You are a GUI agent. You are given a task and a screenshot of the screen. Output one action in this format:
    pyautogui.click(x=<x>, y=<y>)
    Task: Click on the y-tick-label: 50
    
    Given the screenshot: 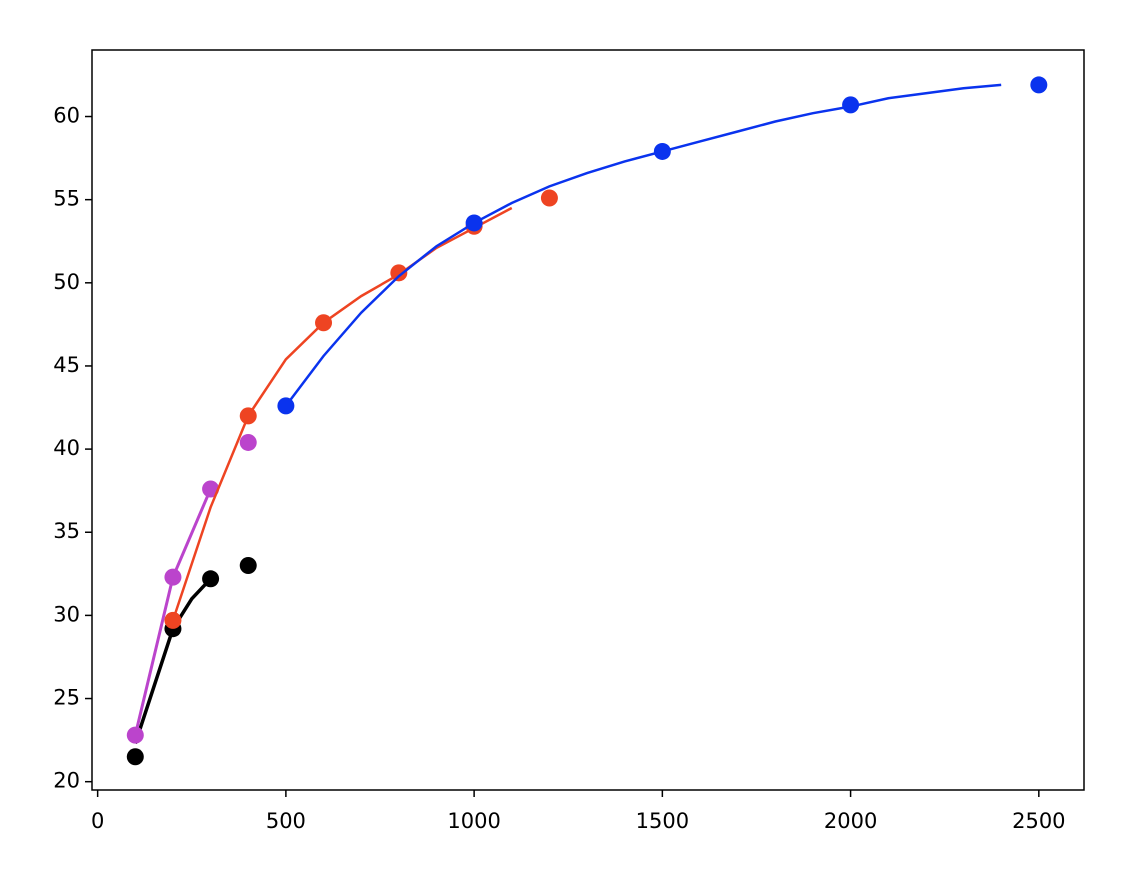 What is the action you would take?
    pyautogui.click(x=66, y=282)
    